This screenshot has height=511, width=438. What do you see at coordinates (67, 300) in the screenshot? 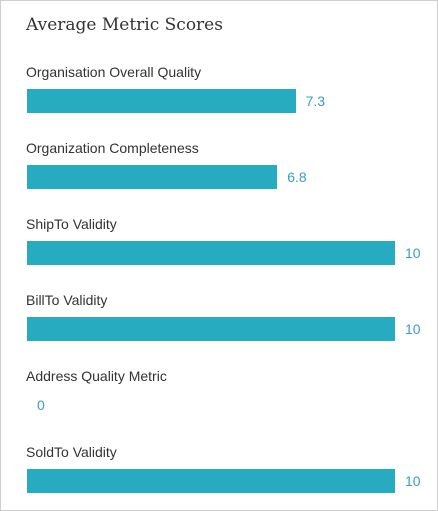
I see `metric-label: BillTo Validity` at bounding box center [67, 300].